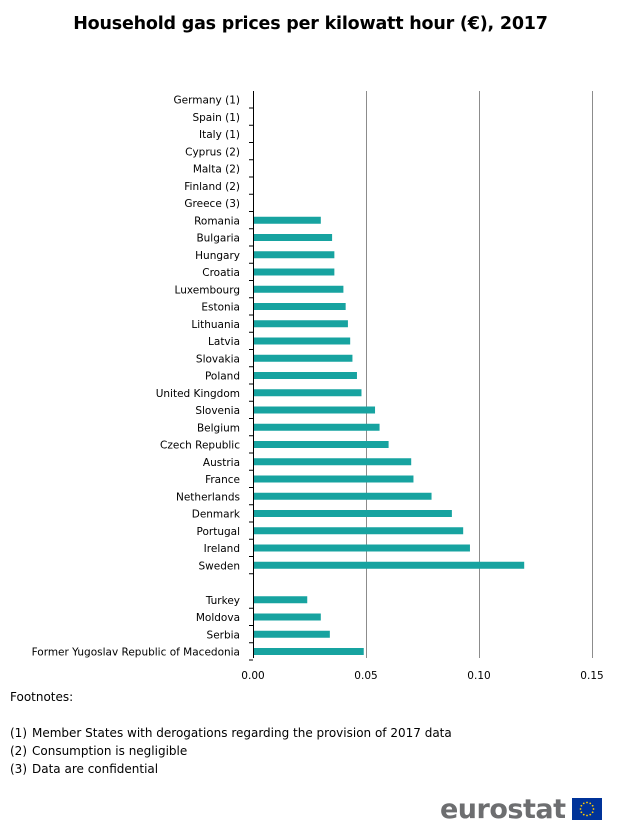  What do you see at coordinates (218, 239) in the screenshot?
I see `category-label: Bulgaria` at bounding box center [218, 239].